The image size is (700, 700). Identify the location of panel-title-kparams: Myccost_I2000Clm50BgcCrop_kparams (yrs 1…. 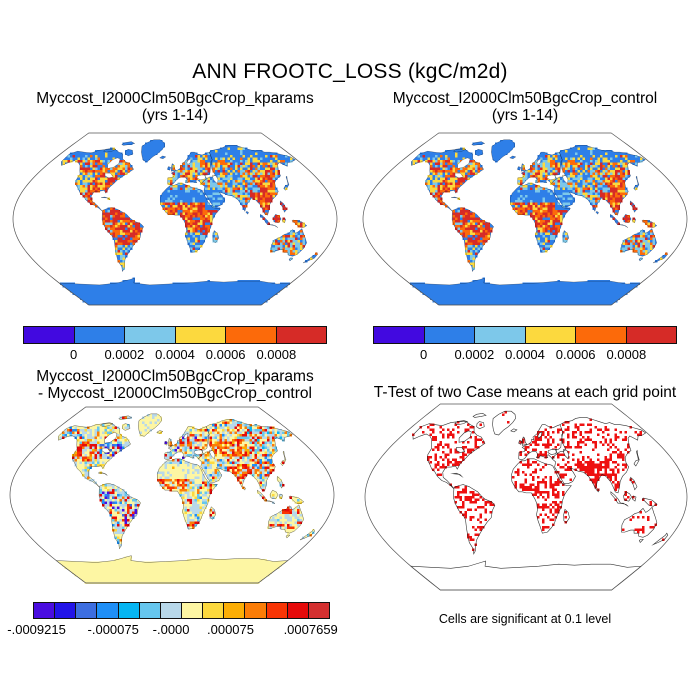
(175, 107).